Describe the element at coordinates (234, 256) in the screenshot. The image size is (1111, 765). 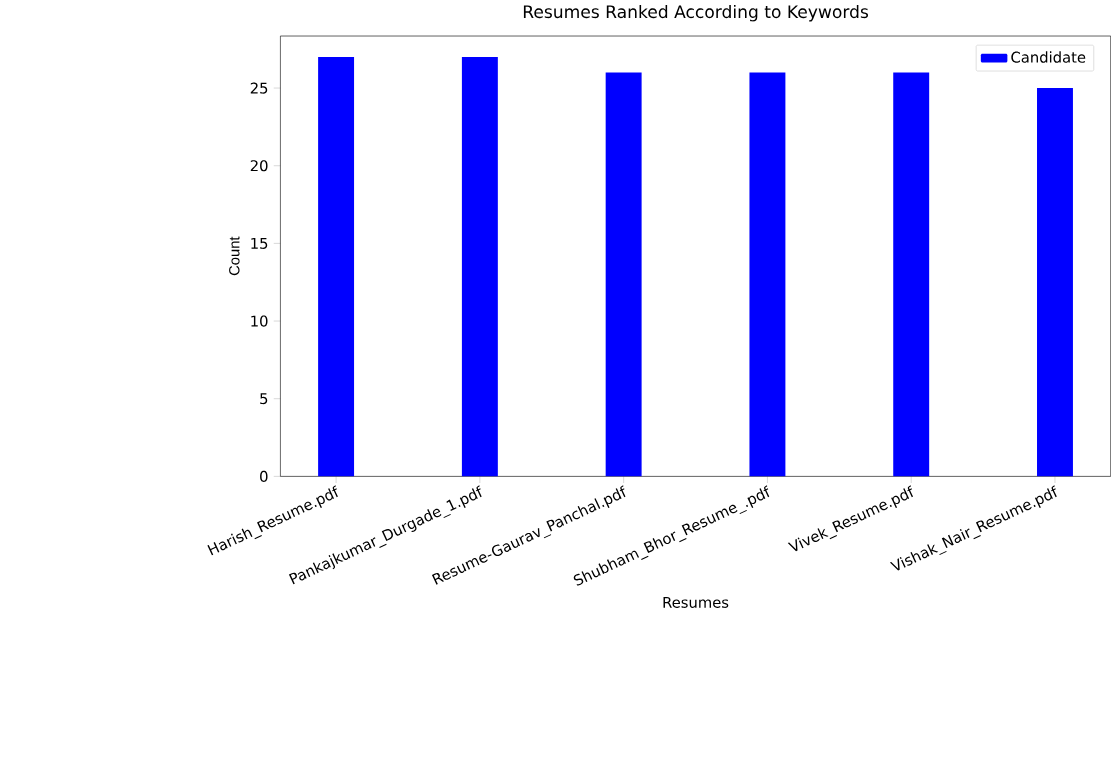
I see `y-axis-title: Count` at that location.